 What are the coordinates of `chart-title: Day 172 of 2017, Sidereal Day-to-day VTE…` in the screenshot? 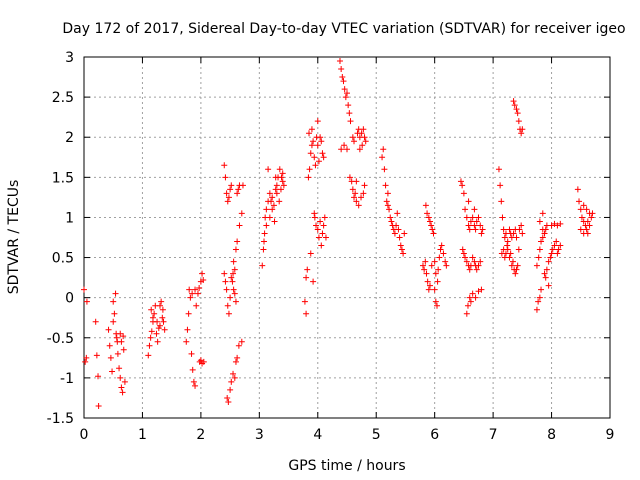 It's located at (343, 29).